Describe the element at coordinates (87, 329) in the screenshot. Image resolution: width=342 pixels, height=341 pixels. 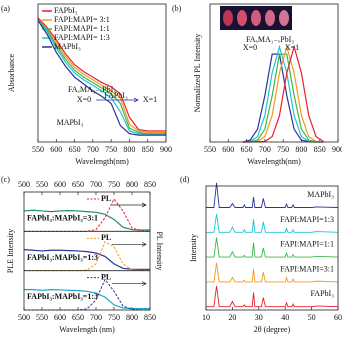
I see `x-axis-label: Wavelength (nm)` at that location.